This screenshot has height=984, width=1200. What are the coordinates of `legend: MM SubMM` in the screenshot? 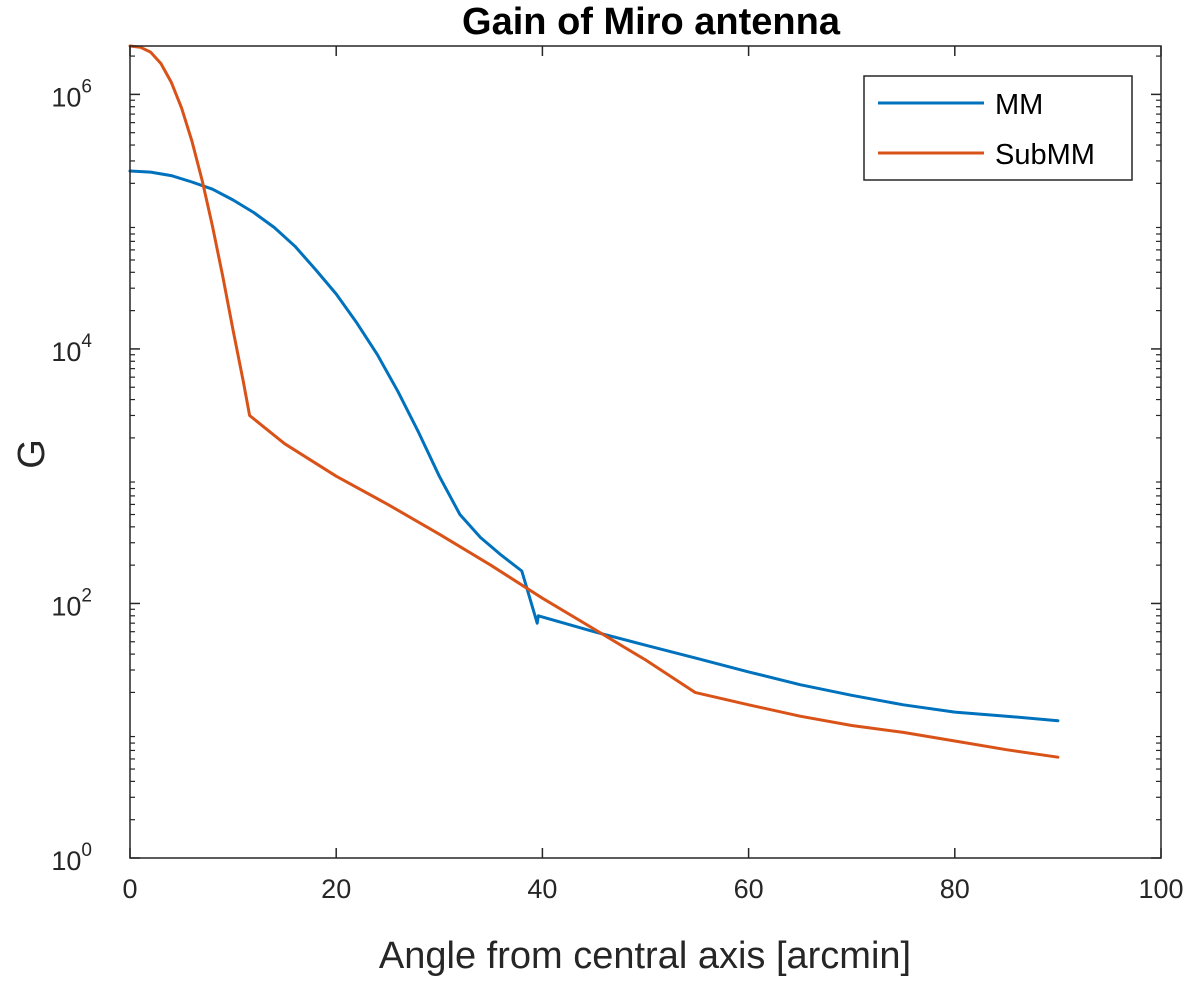 It's located at (998, 128).